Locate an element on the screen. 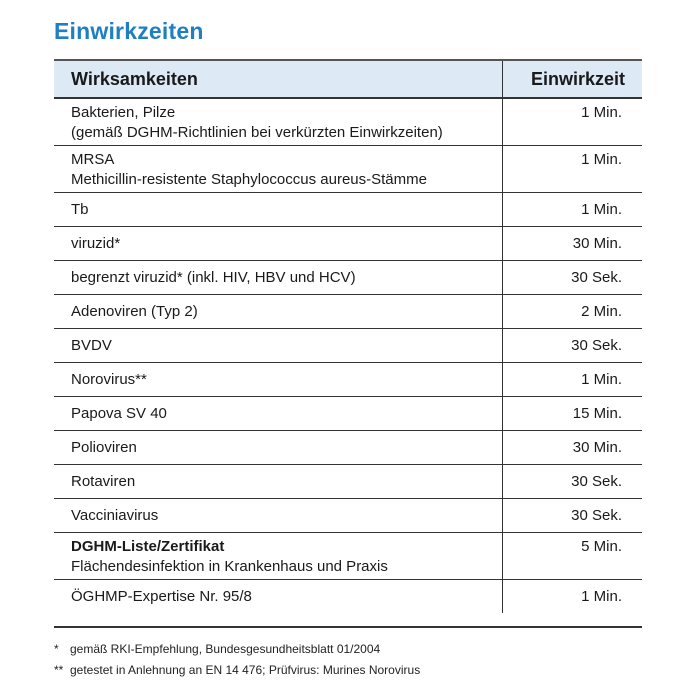  row-label: ÖGHMP-Expertise Nr. 95/8 is located at coordinates (278, 596).